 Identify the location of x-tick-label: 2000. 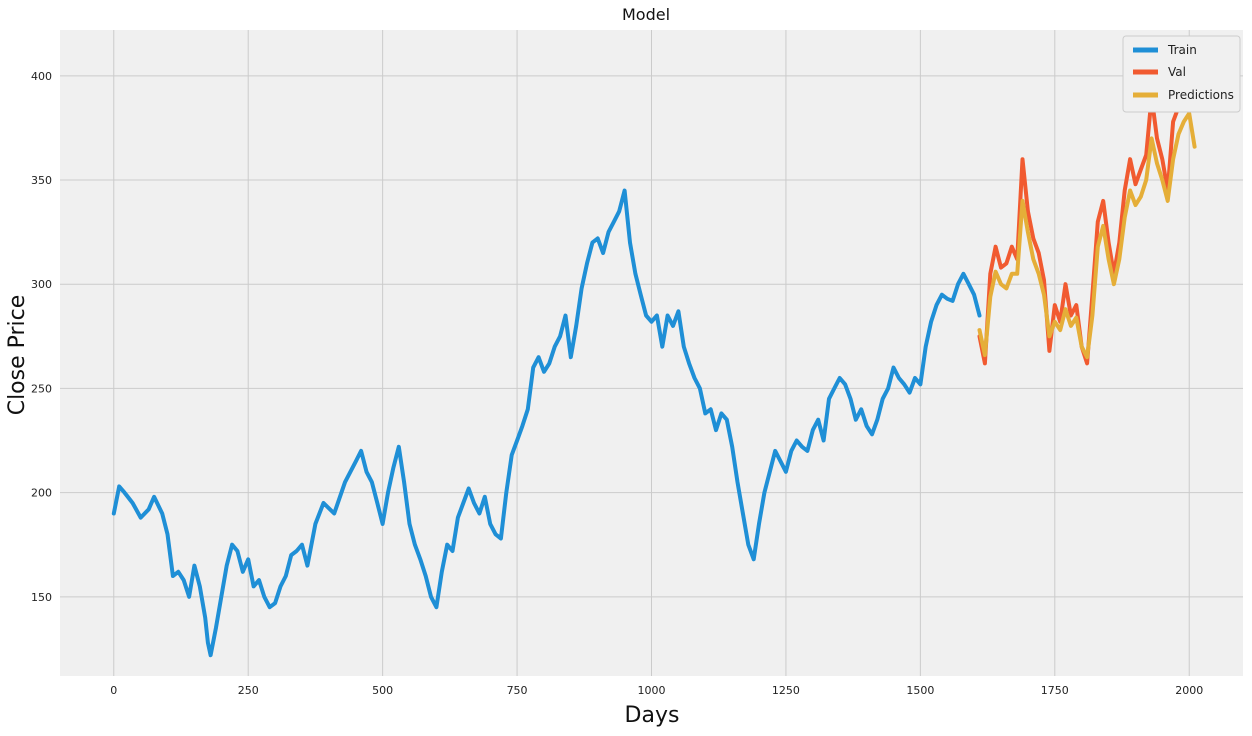
(1189, 690).